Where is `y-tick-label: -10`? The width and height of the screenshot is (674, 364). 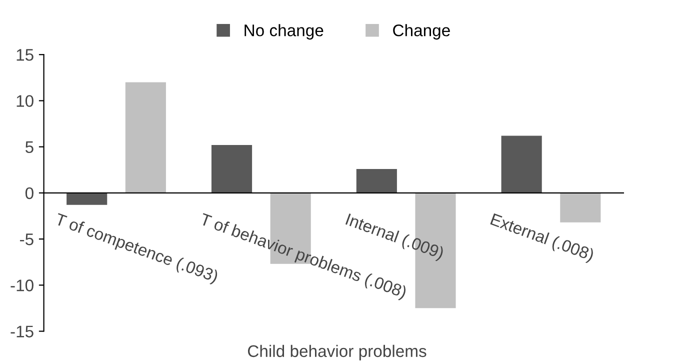
y-tick-label: -10 is located at coordinates (22, 286).